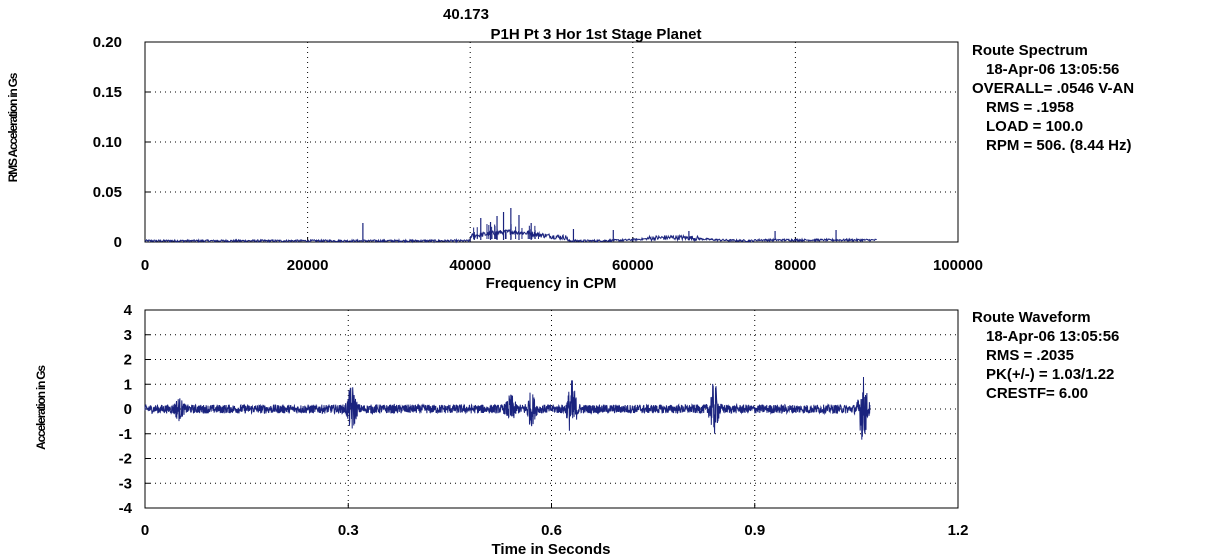 The image size is (1230, 558). I want to click on spectrum-x-tick-labels: 0 20000 40000 60000 80000 100000, so click(562, 255).